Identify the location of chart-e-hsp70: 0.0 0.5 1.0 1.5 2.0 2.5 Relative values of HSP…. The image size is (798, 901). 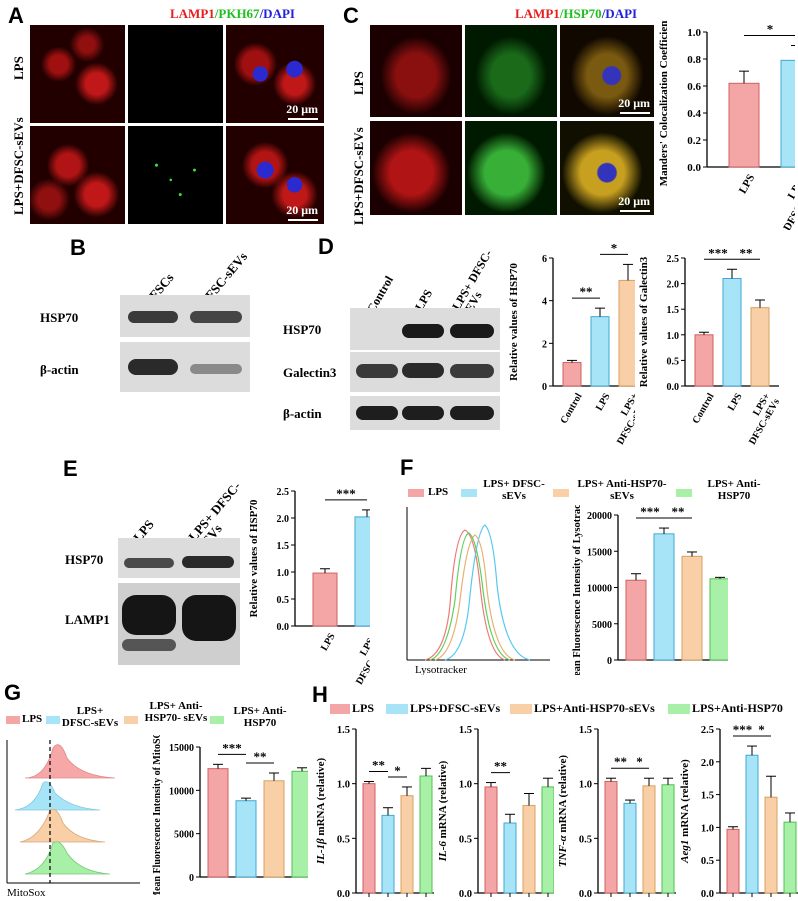
(309, 586).